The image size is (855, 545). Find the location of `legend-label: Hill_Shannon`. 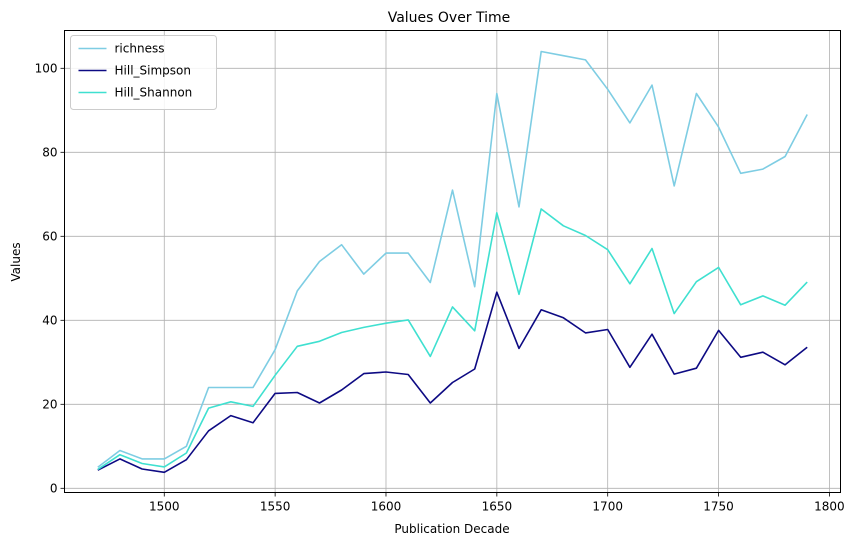

legend-label: Hill_Shannon is located at coordinates (154, 93).